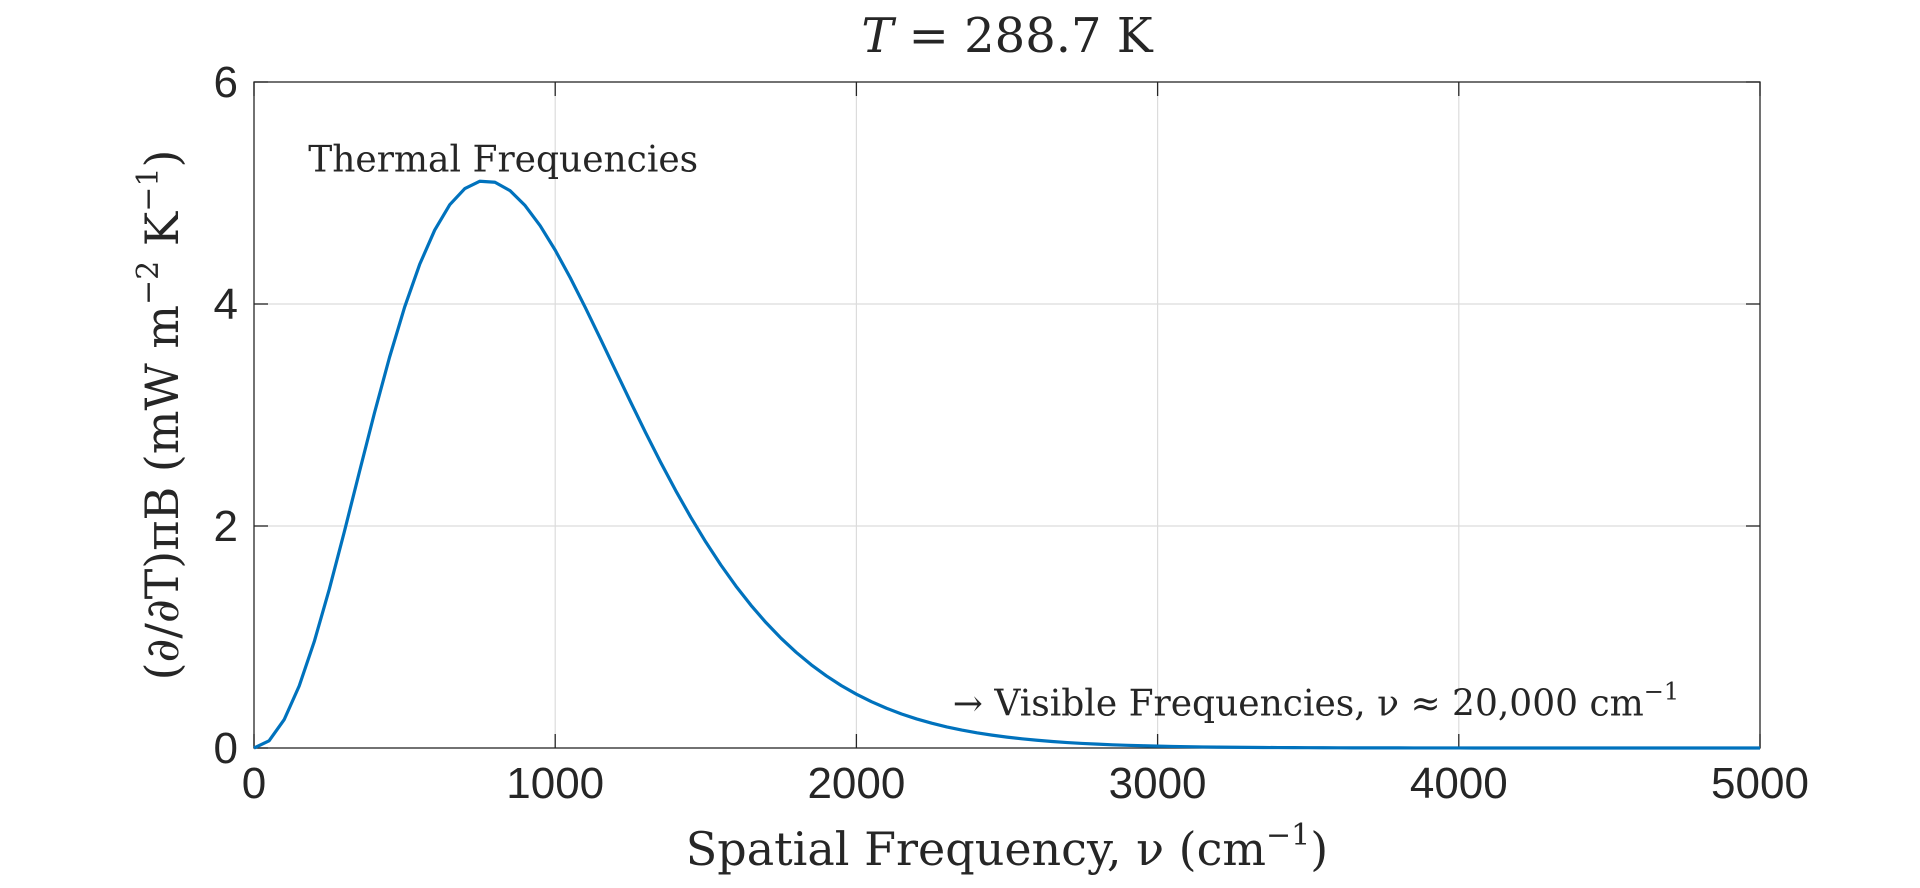 This screenshot has height=888, width=1920. What do you see at coordinates (1760, 783) in the screenshot?
I see `x-tick-label: 5000` at bounding box center [1760, 783].